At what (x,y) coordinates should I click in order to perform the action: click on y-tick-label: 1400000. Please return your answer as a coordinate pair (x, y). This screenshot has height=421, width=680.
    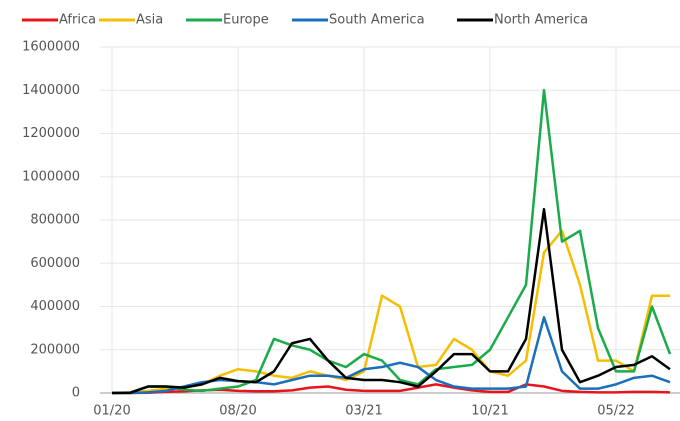
    Looking at the image, I should click on (51, 90).